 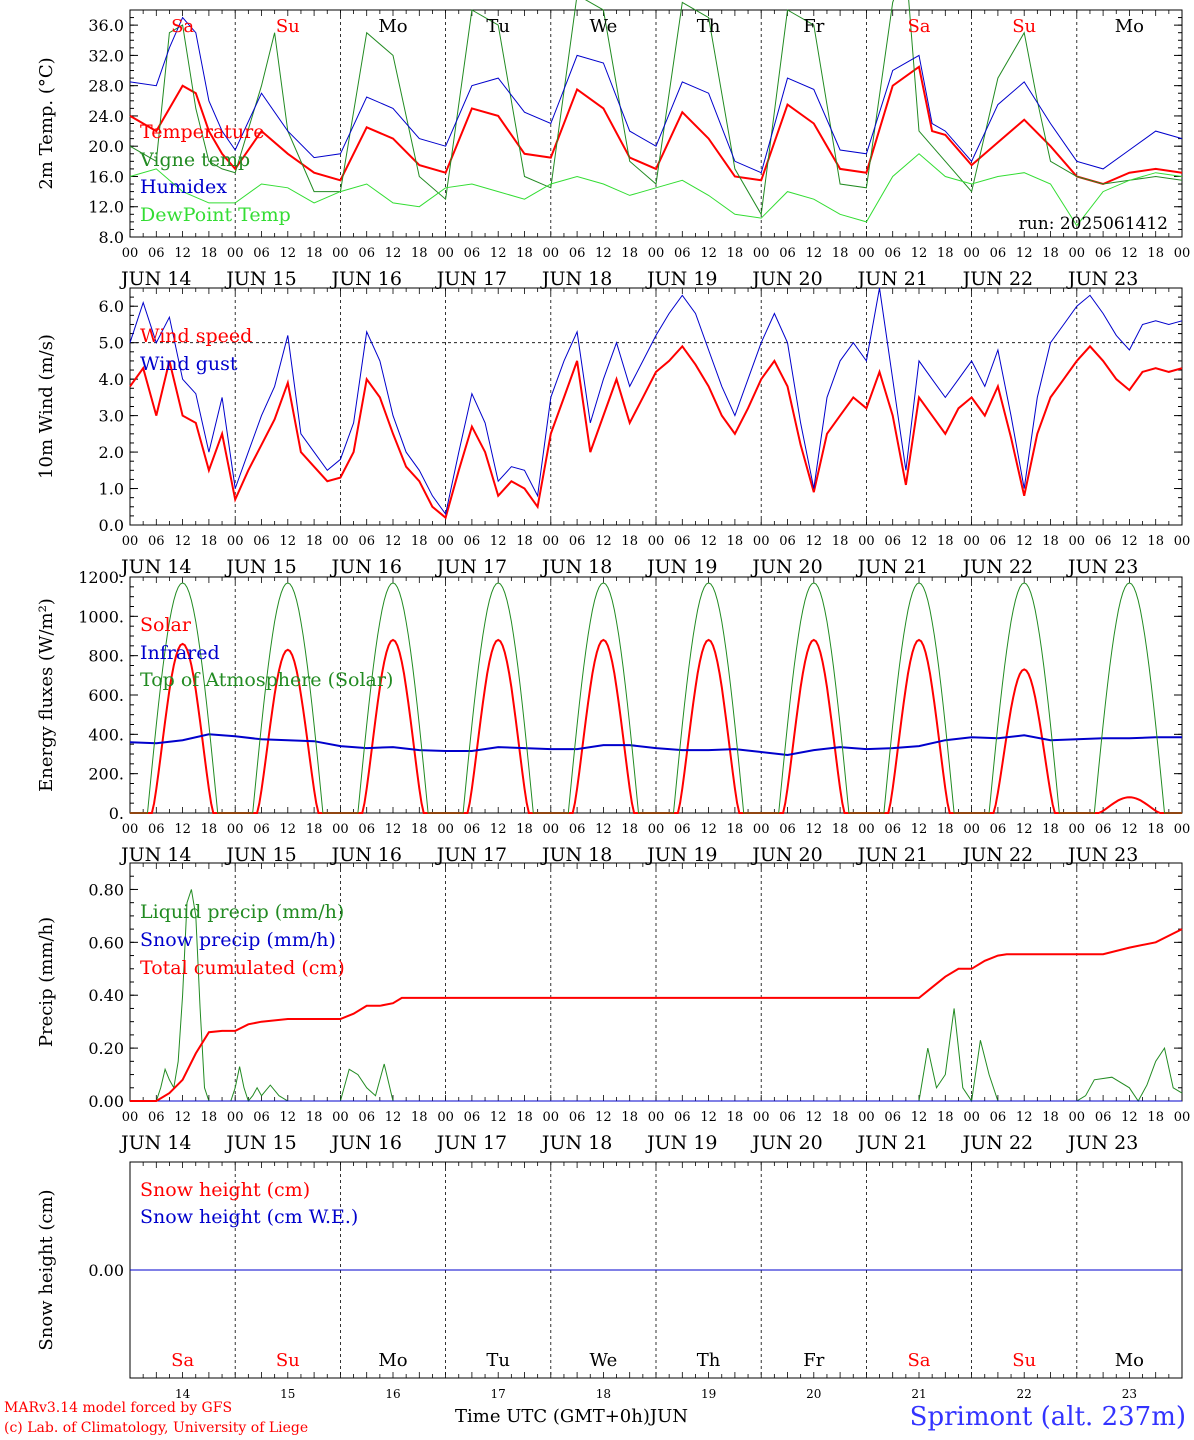 I want to click on y-tick-label: 4.0, so click(x=111, y=379).